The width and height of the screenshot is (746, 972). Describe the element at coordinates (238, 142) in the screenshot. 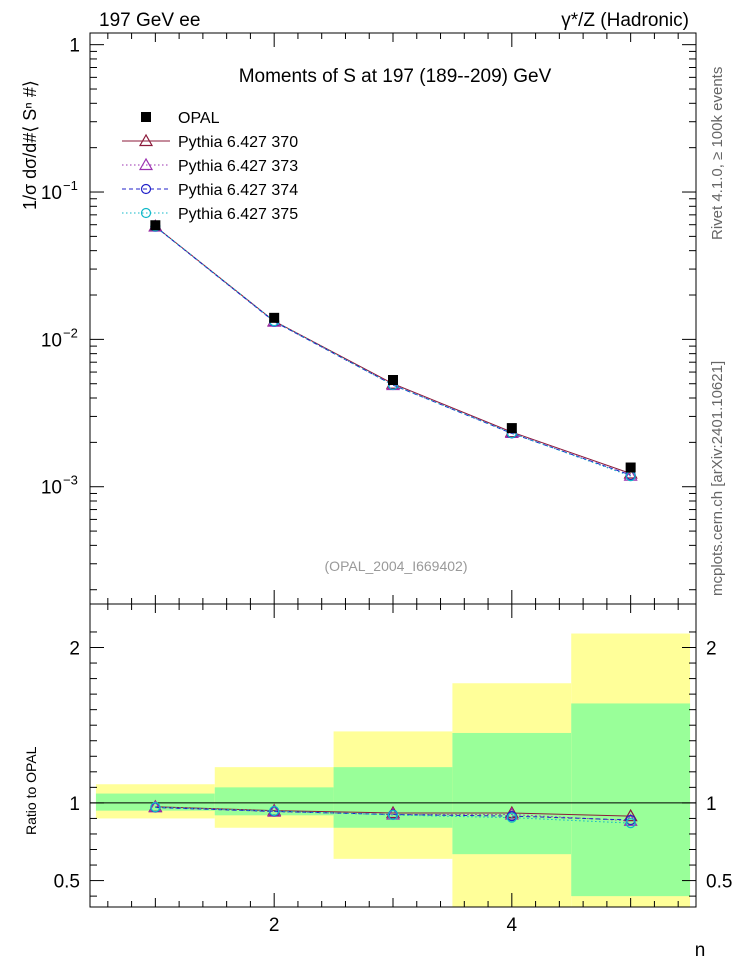

I see `legend-label-1: Pythia 6.427 370` at that location.